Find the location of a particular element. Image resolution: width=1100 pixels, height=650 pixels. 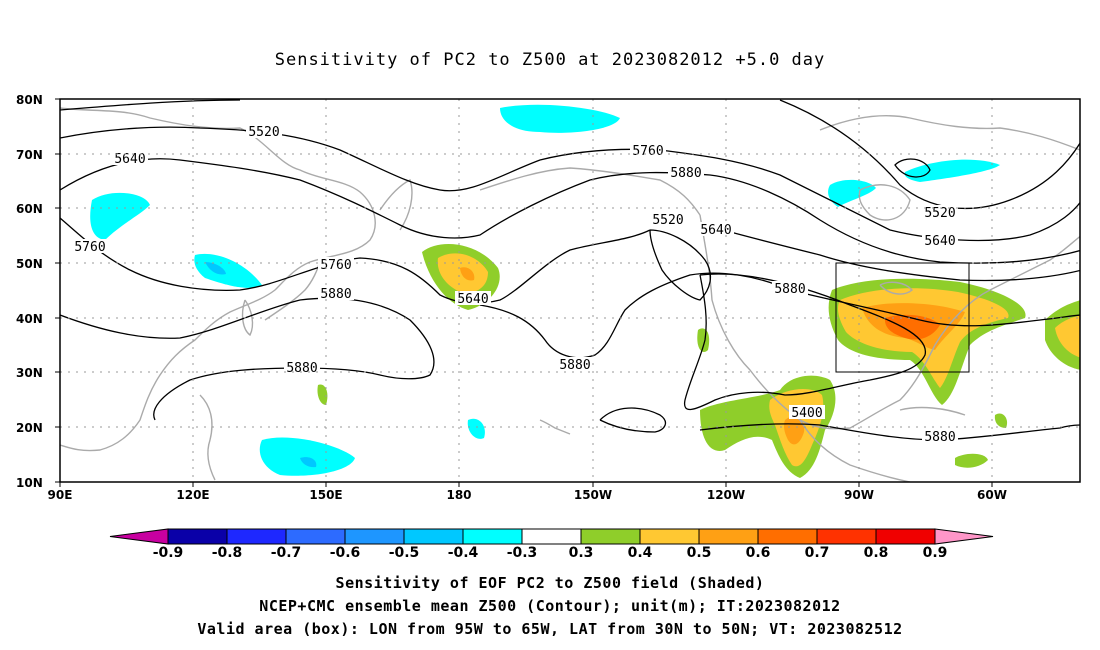

valid-area-box is located at coordinates (902, 317).